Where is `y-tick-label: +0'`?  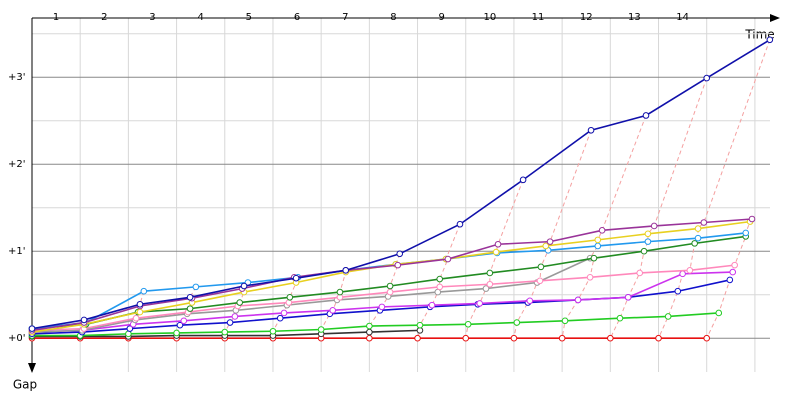
y-tick-label: +0' is located at coordinates (17, 338).